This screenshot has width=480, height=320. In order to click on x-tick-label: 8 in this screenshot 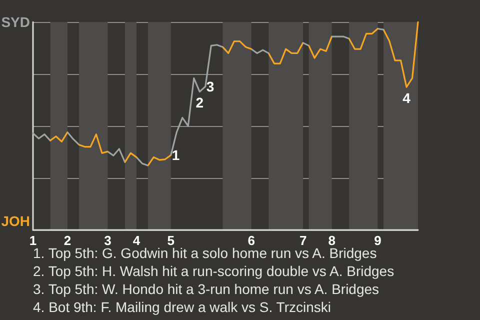, I will do `click(332, 240)`.